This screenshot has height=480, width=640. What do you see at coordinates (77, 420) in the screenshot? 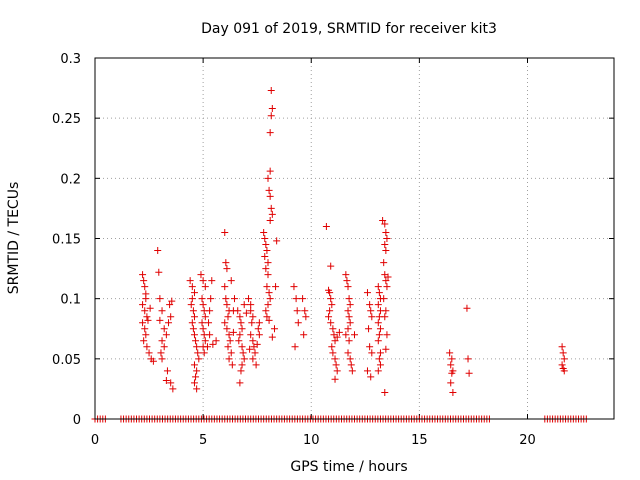
I see `y-tick-label: 0` at bounding box center [77, 420].